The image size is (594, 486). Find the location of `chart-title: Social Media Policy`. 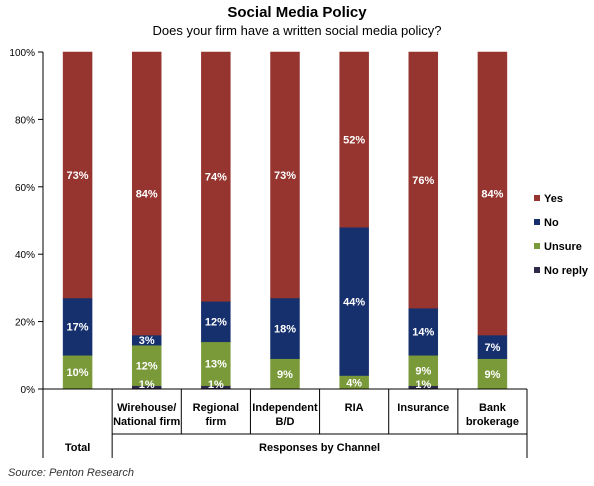

chart-title: Social Media Policy is located at coordinates (297, 12).